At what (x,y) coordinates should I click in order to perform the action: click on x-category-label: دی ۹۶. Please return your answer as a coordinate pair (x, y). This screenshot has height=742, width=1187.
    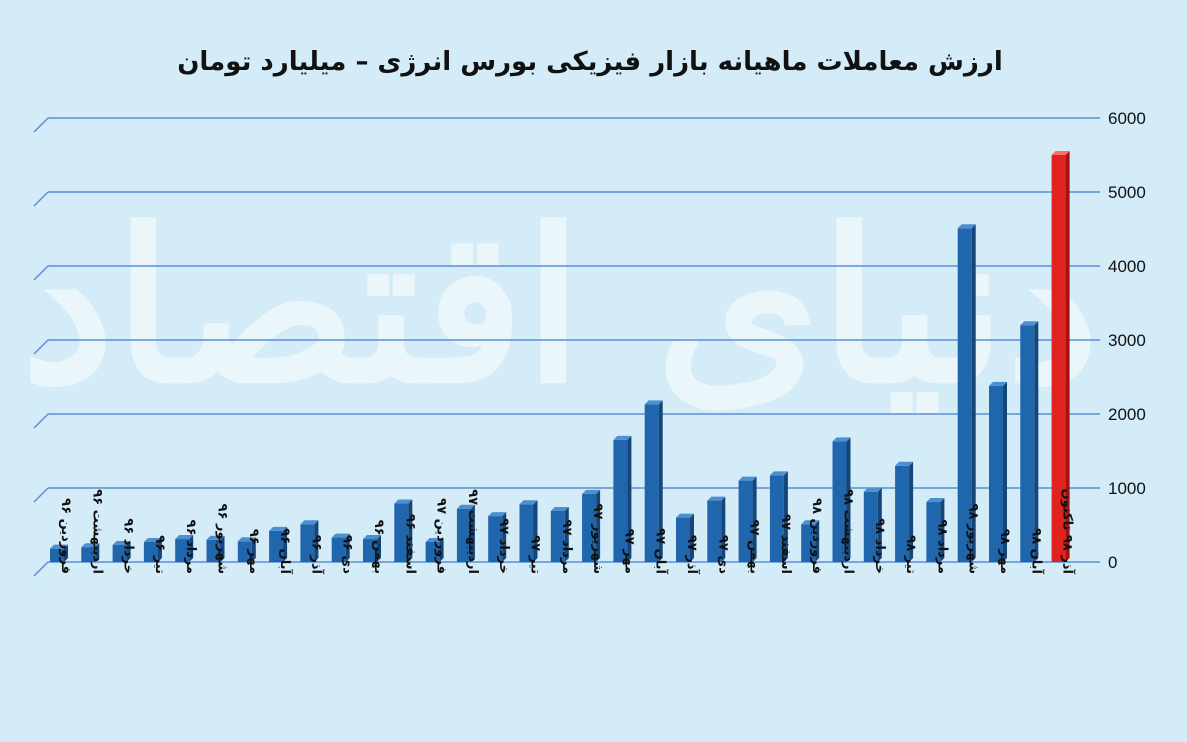
    Looking at the image, I should click on (347, 554).